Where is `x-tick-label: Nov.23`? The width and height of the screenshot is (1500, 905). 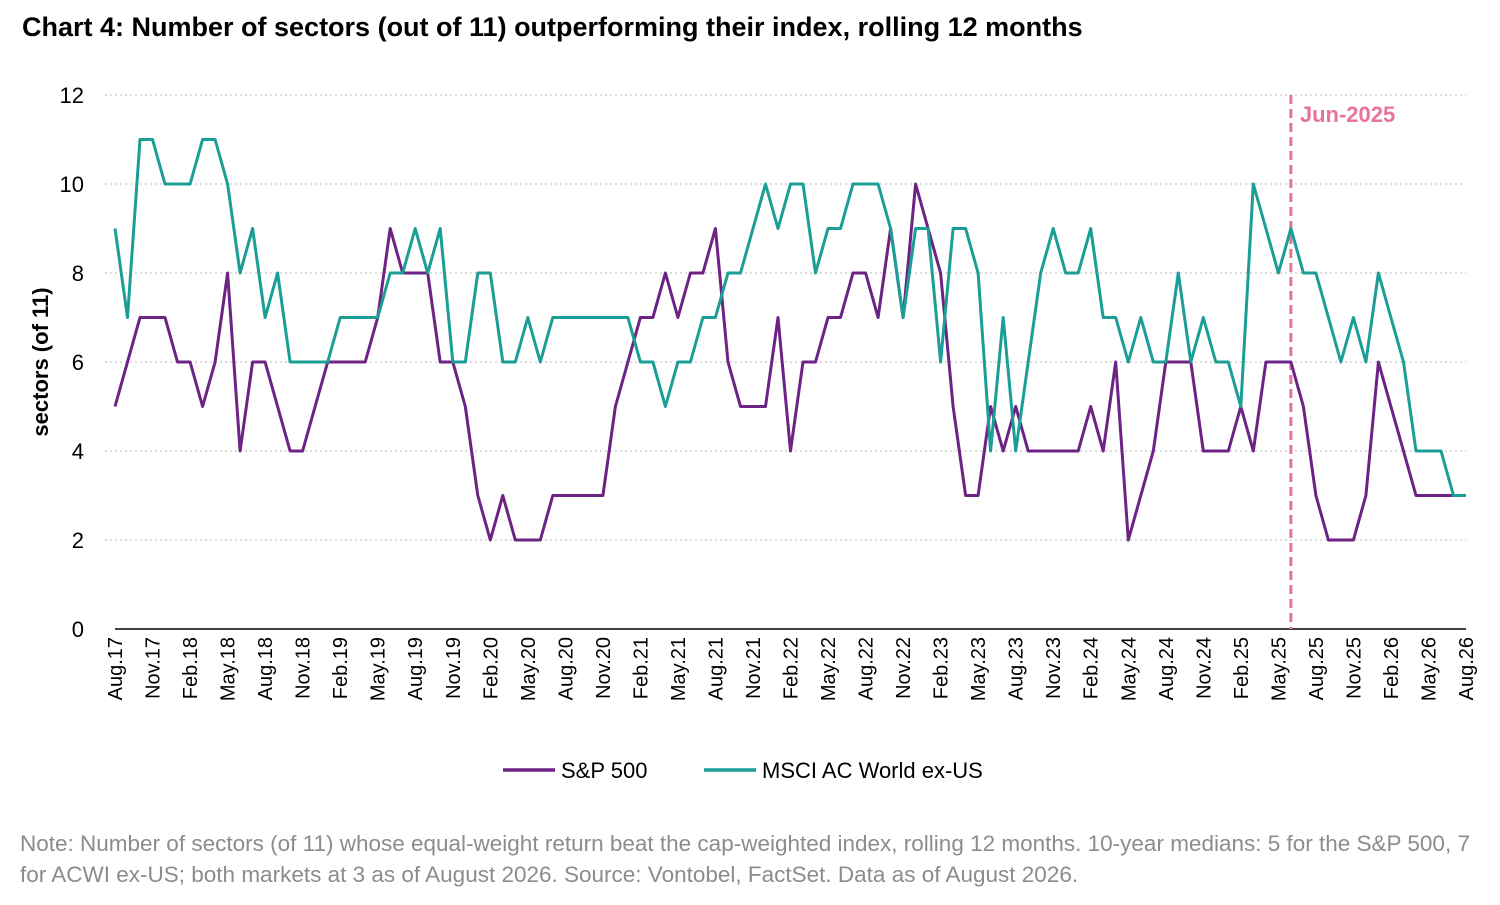
x-tick-label: Nov.23 is located at coordinates (1054, 668).